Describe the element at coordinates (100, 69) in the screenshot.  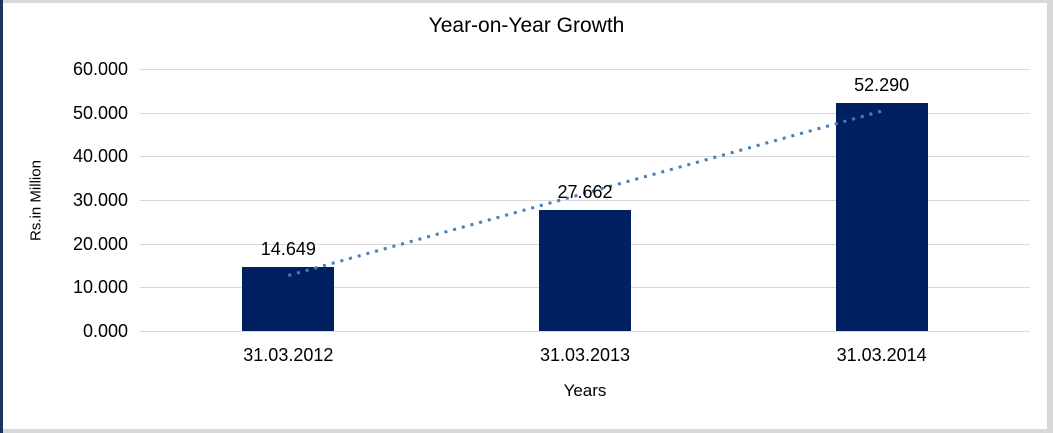
I see `y-tick-label: 60.000` at that location.